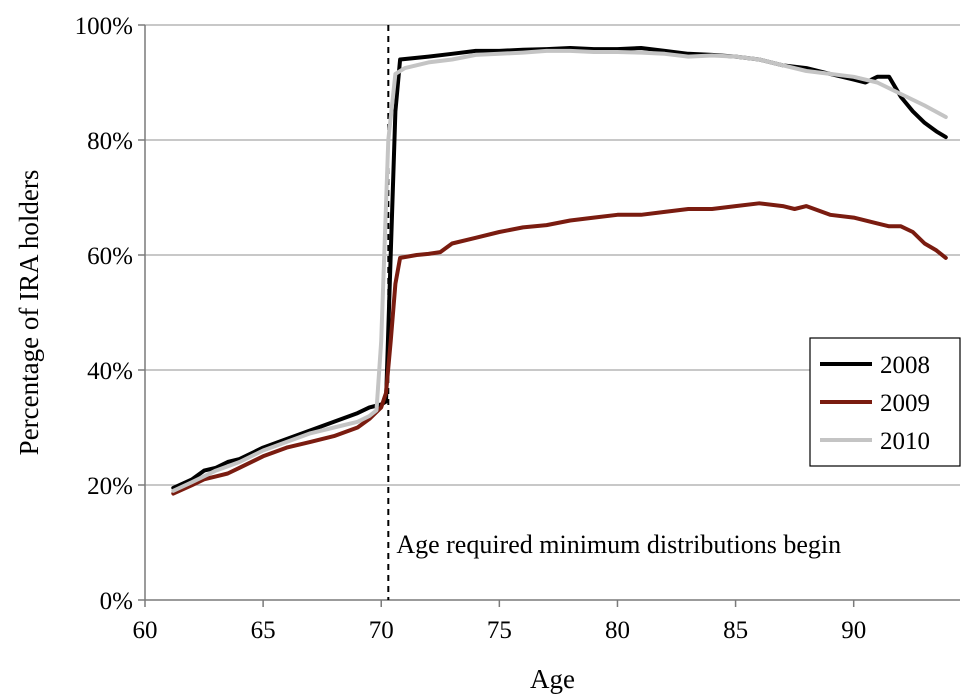  I want to click on y-tick-label: 20%, so click(110, 486).